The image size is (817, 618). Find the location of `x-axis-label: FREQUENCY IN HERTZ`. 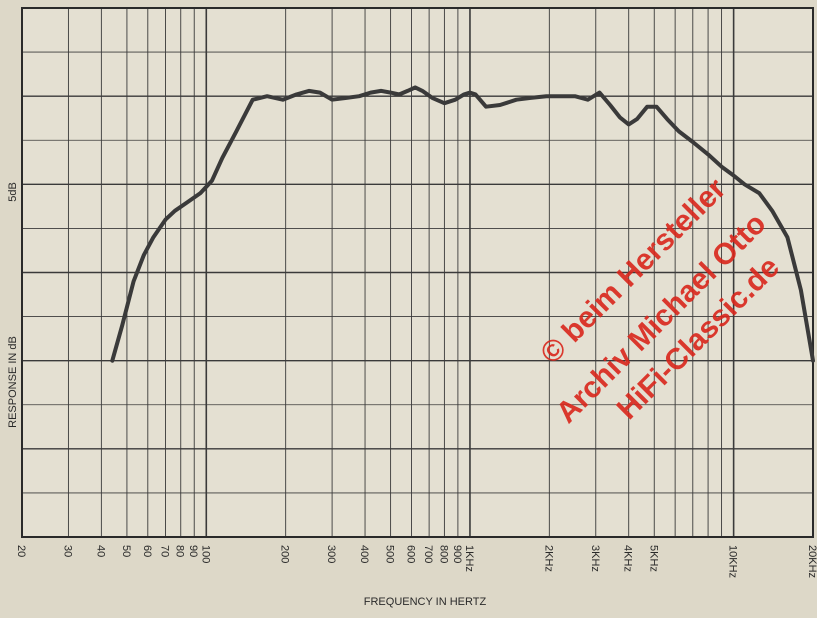

x-axis-label: FREQUENCY IN HERTZ is located at coordinates (425, 602).